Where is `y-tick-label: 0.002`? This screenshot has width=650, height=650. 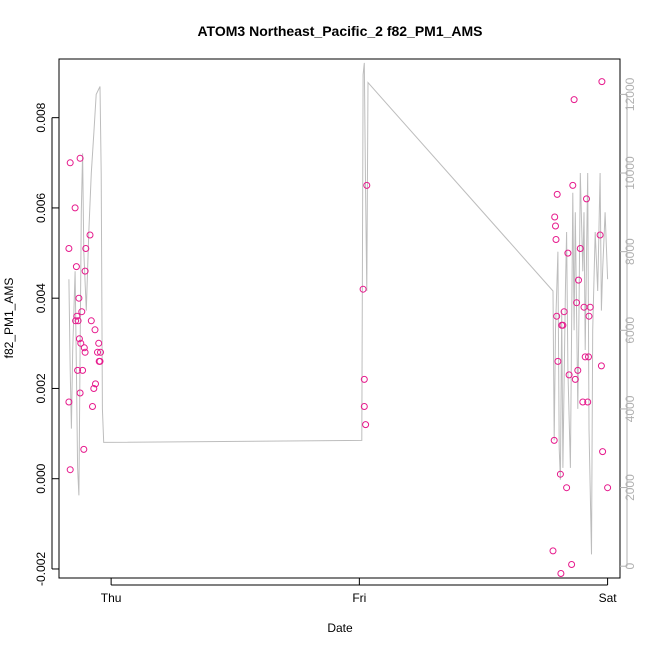
y-tick-label: 0.002 is located at coordinates (41, 388).